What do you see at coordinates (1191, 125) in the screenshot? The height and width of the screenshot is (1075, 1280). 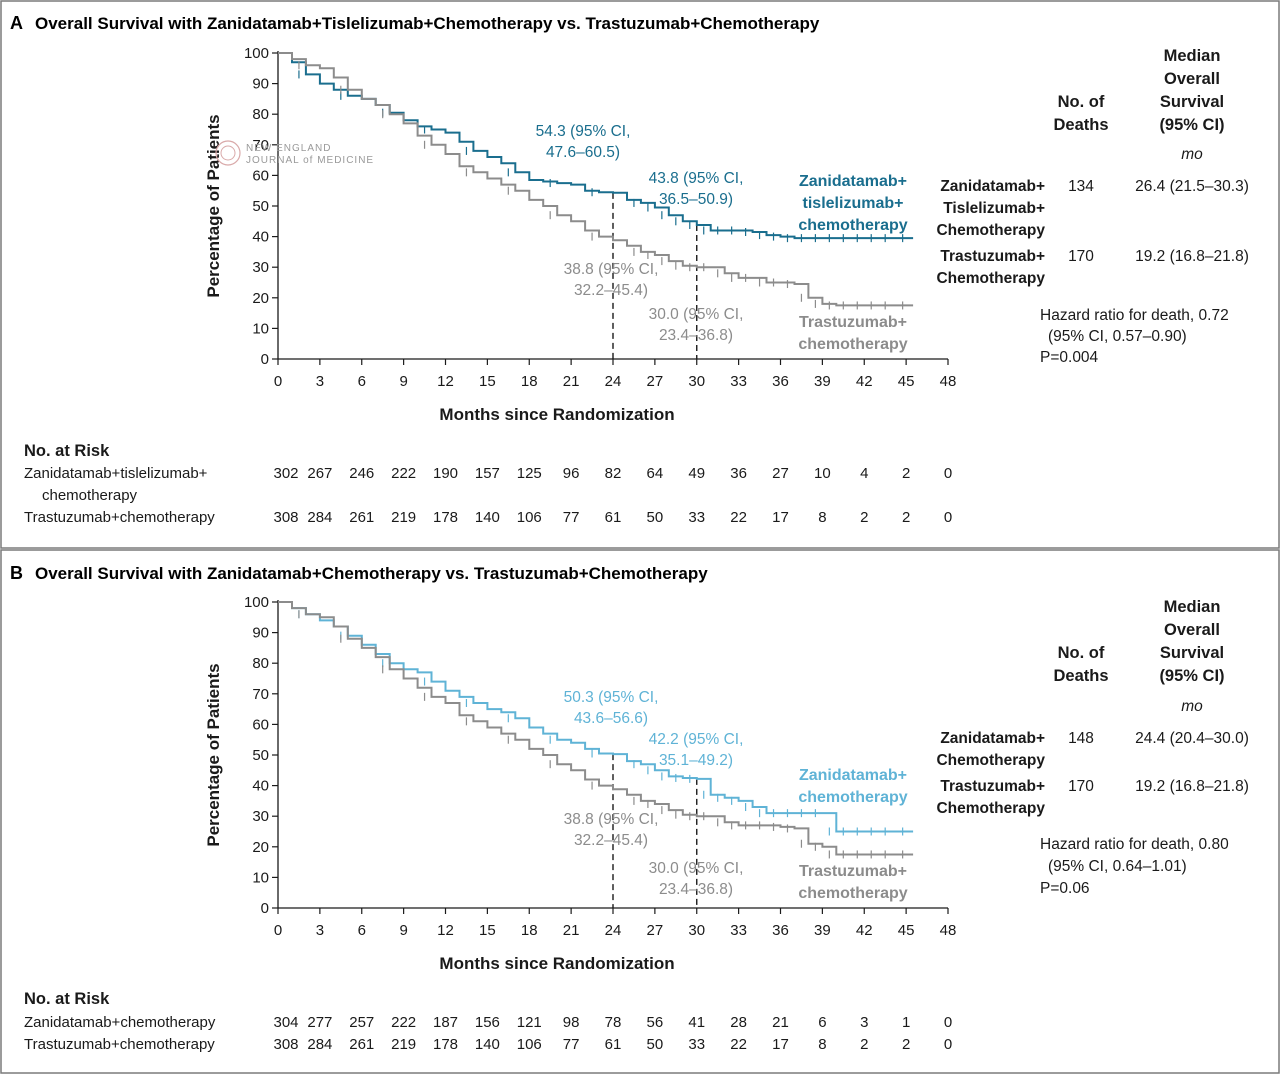 I see `panel-a-median-header: (95% CI)` at bounding box center [1191, 125].